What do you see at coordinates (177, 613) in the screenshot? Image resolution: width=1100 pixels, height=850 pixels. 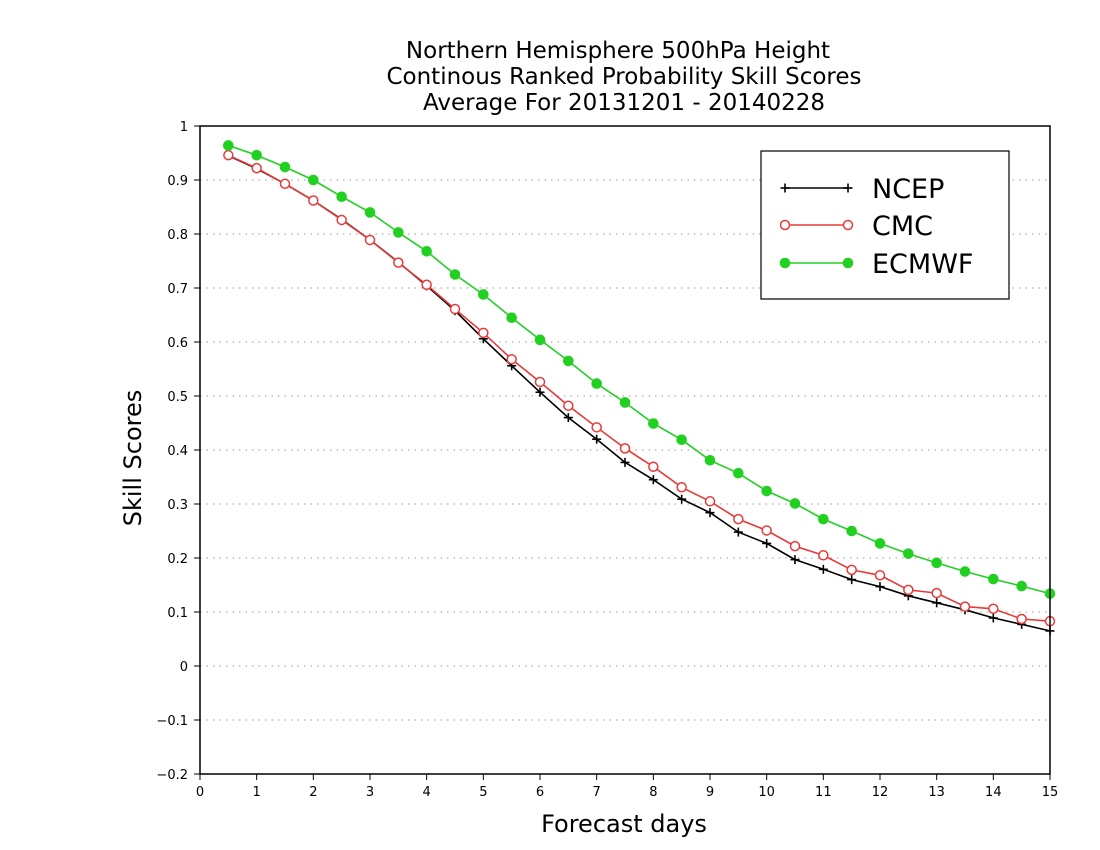 I see `y-tick-label: 0.1` at bounding box center [177, 613].